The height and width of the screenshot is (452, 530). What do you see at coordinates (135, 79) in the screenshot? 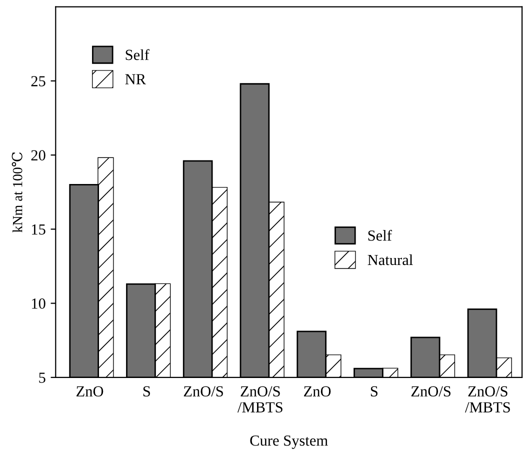
I see `legend-label: NR` at bounding box center [135, 79].